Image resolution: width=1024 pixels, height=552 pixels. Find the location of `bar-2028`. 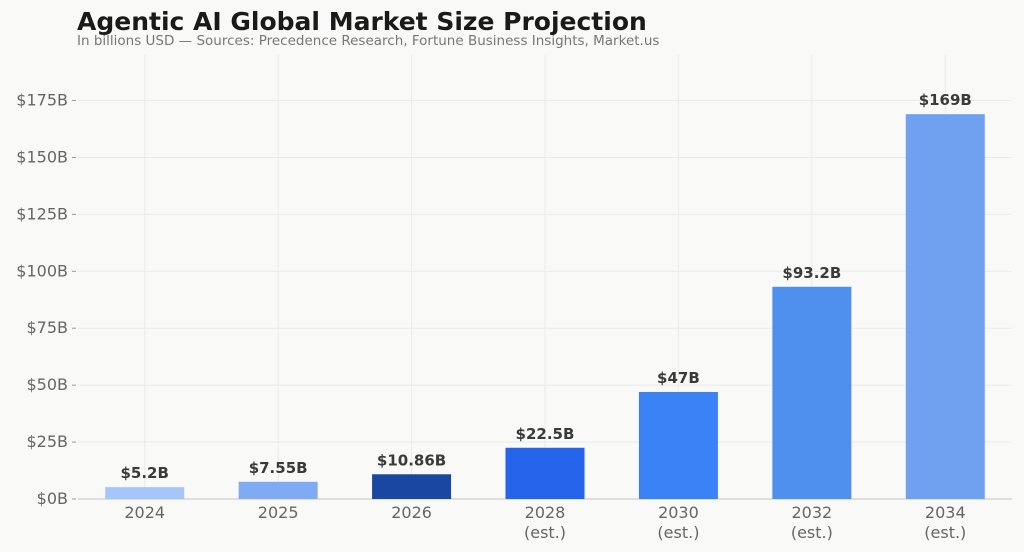

bar-2028 is located at coordinates (545, 473).